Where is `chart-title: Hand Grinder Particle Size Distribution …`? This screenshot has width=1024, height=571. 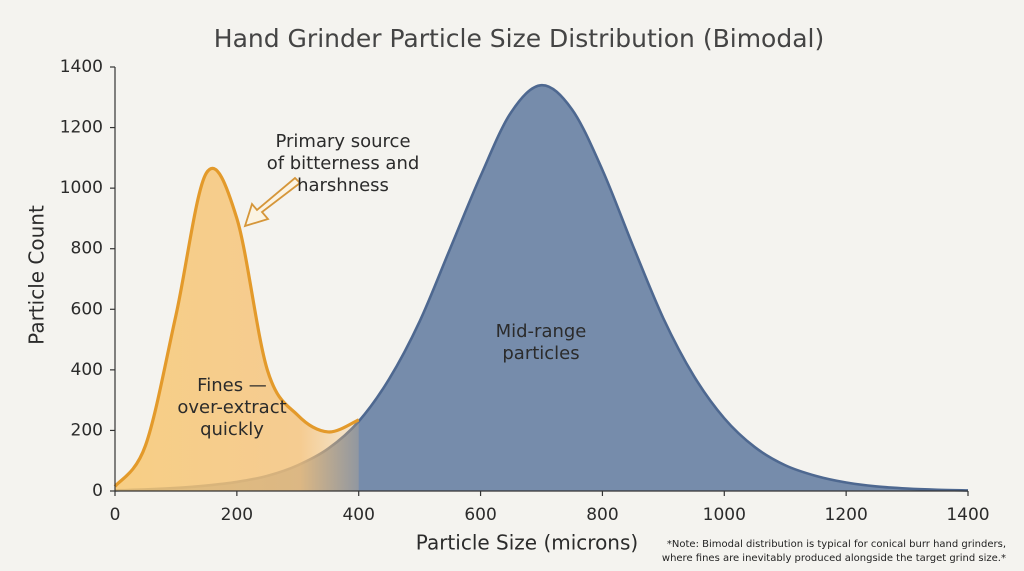
chart-title: Hand Grinder Particle Size Distribution … is located at coordinates (519, 38).